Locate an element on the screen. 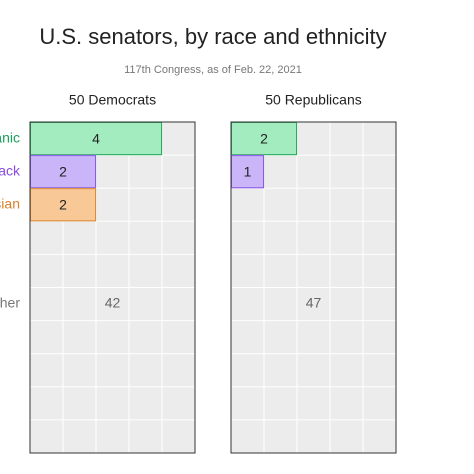 This screenshot has height=474, width=474. chart-title: U.S. senators, by race and ethnicity is located at coordinates (212, 36).